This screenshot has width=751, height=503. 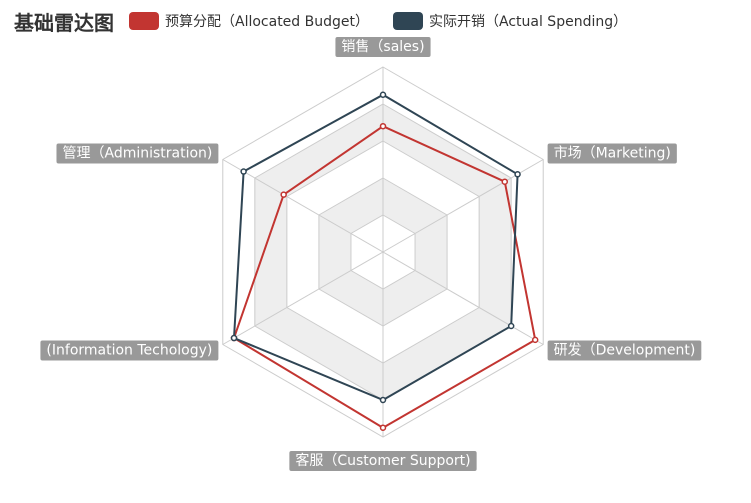 I want to click on legend-label-spending: 实际开销（Actual Spending）, so click(x=528, y=22).